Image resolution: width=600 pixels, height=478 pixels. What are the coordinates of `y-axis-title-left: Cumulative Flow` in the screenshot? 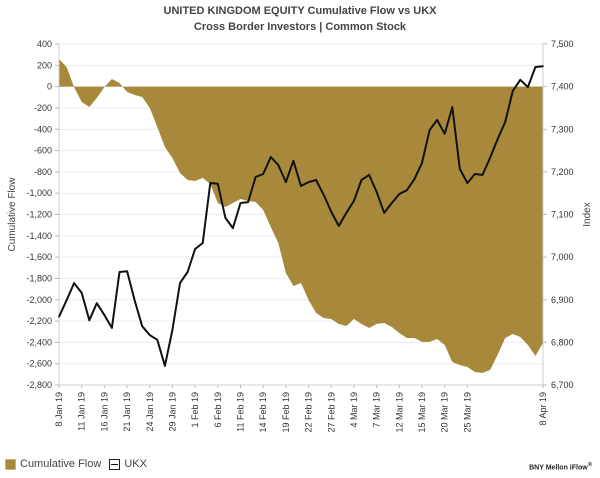 It's located at (12, 214).